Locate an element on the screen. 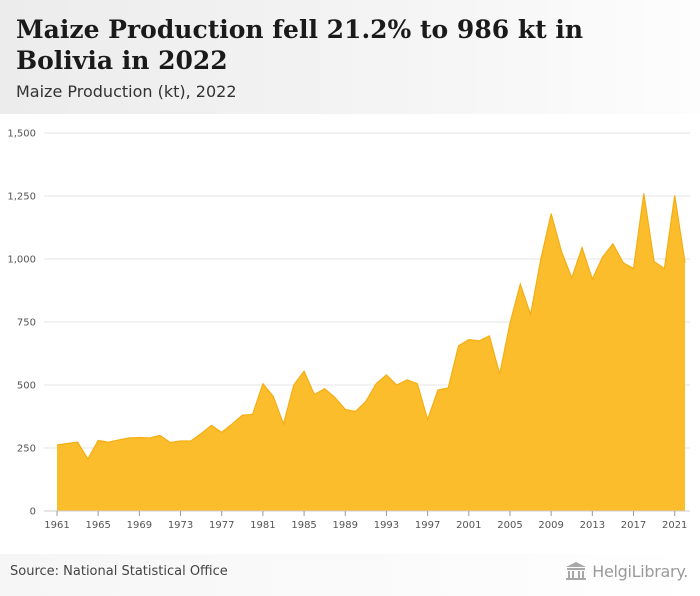 This screenshot has width=700, height=596. data-point-1969 is located at coordinates (139, 437).